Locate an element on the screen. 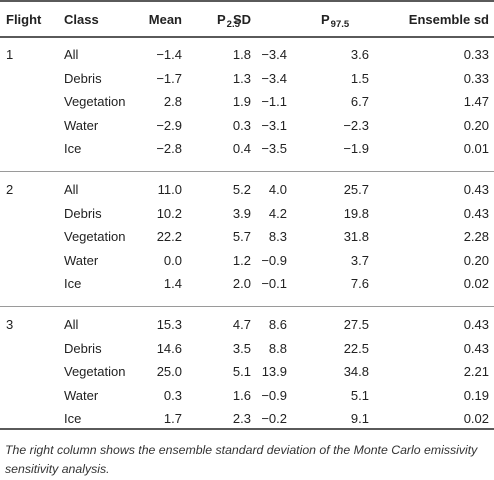 This screenshot has width=494, height=480. cell-sd: 3.5 is located at coordinates (241, 348).